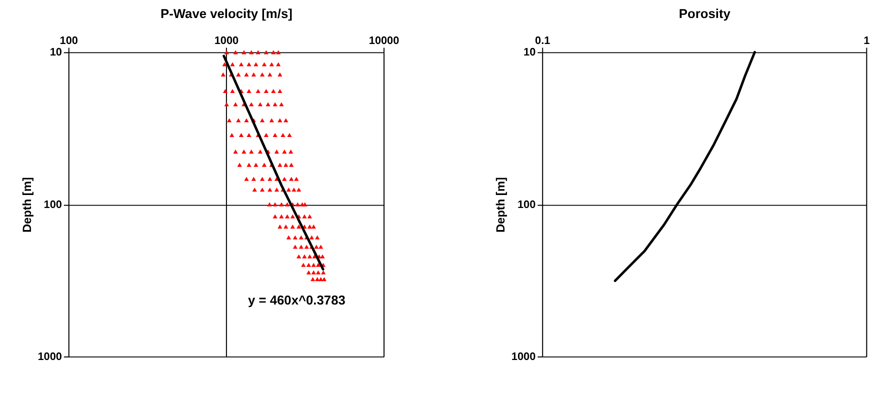  Describe the element at coordinates (297, 300) in the screenshot. I see `annotation: y = 460x^0.3783` at that location.